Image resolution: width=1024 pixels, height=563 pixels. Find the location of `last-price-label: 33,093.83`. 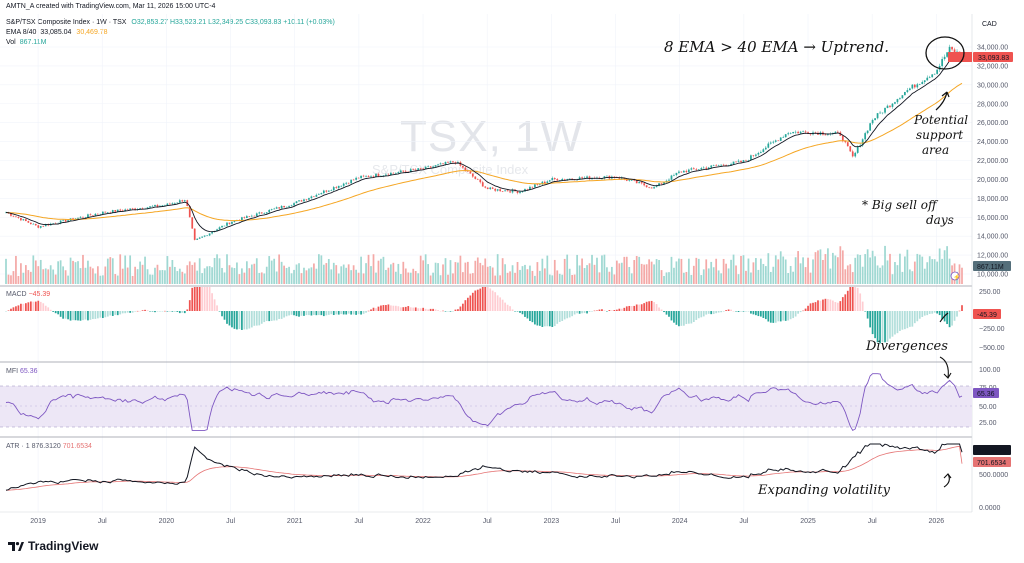

last-price-label: 33,093.83 is located at coordinates (980, 57).